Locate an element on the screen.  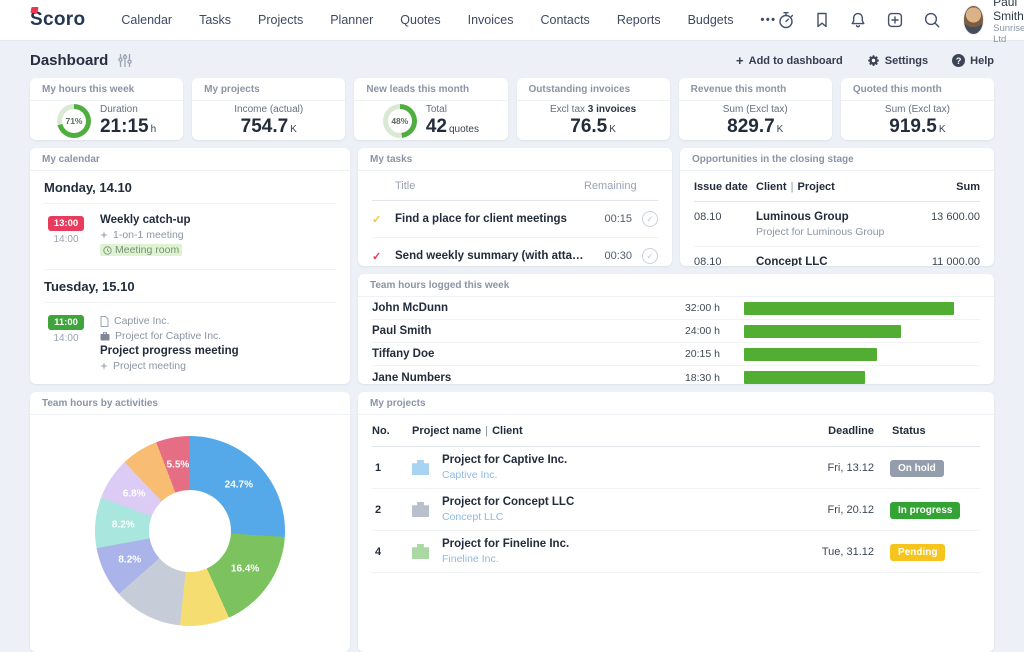
help-button: ? Help is located at coordinates (973, 60).